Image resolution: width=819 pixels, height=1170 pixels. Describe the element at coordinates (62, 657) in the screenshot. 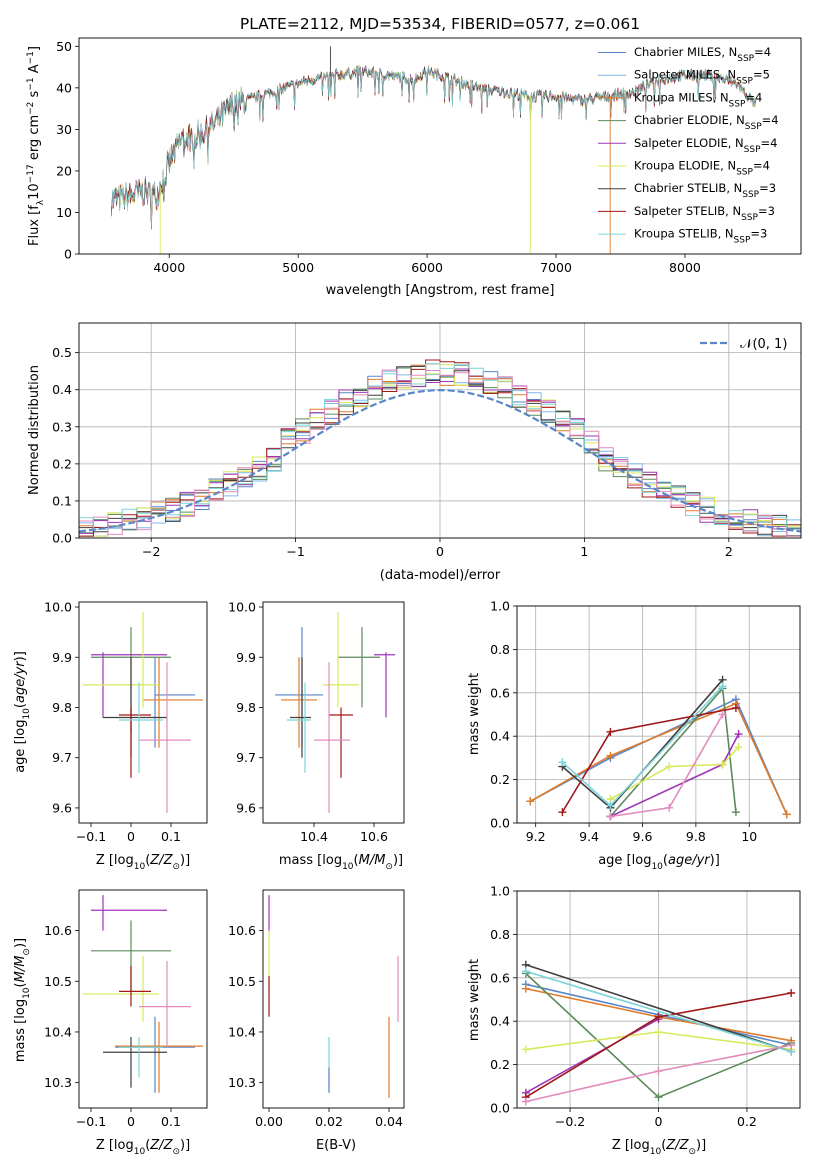

I see `y-tick-label: 9.9` at that location.